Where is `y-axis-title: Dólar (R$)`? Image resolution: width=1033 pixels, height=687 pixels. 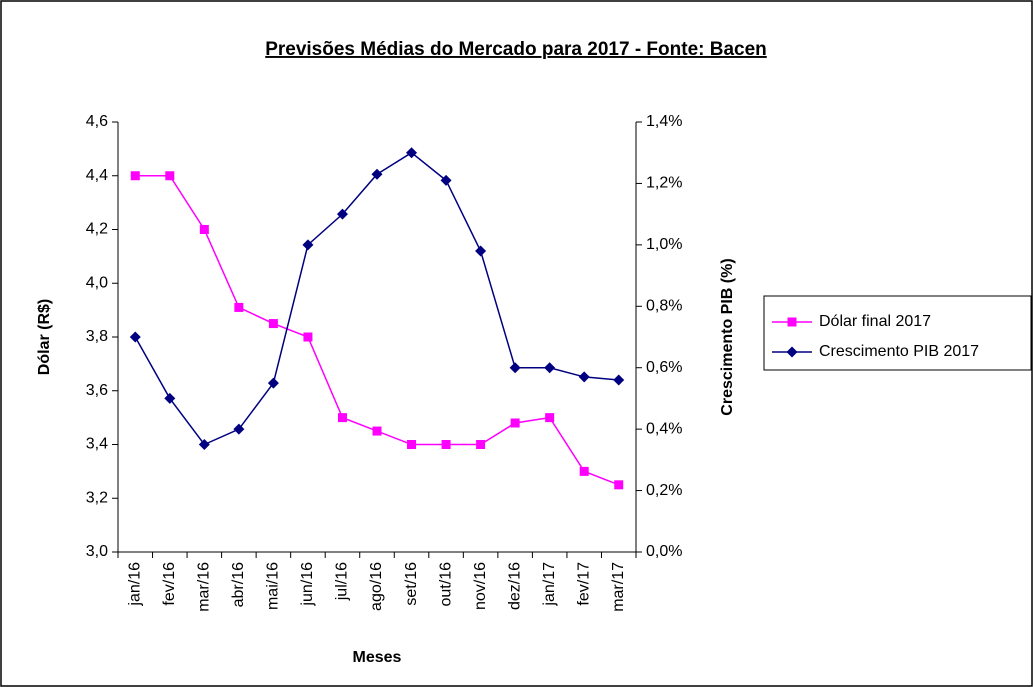
y-axis-title: Dólar (R$) is located at coordinates (44, 337).